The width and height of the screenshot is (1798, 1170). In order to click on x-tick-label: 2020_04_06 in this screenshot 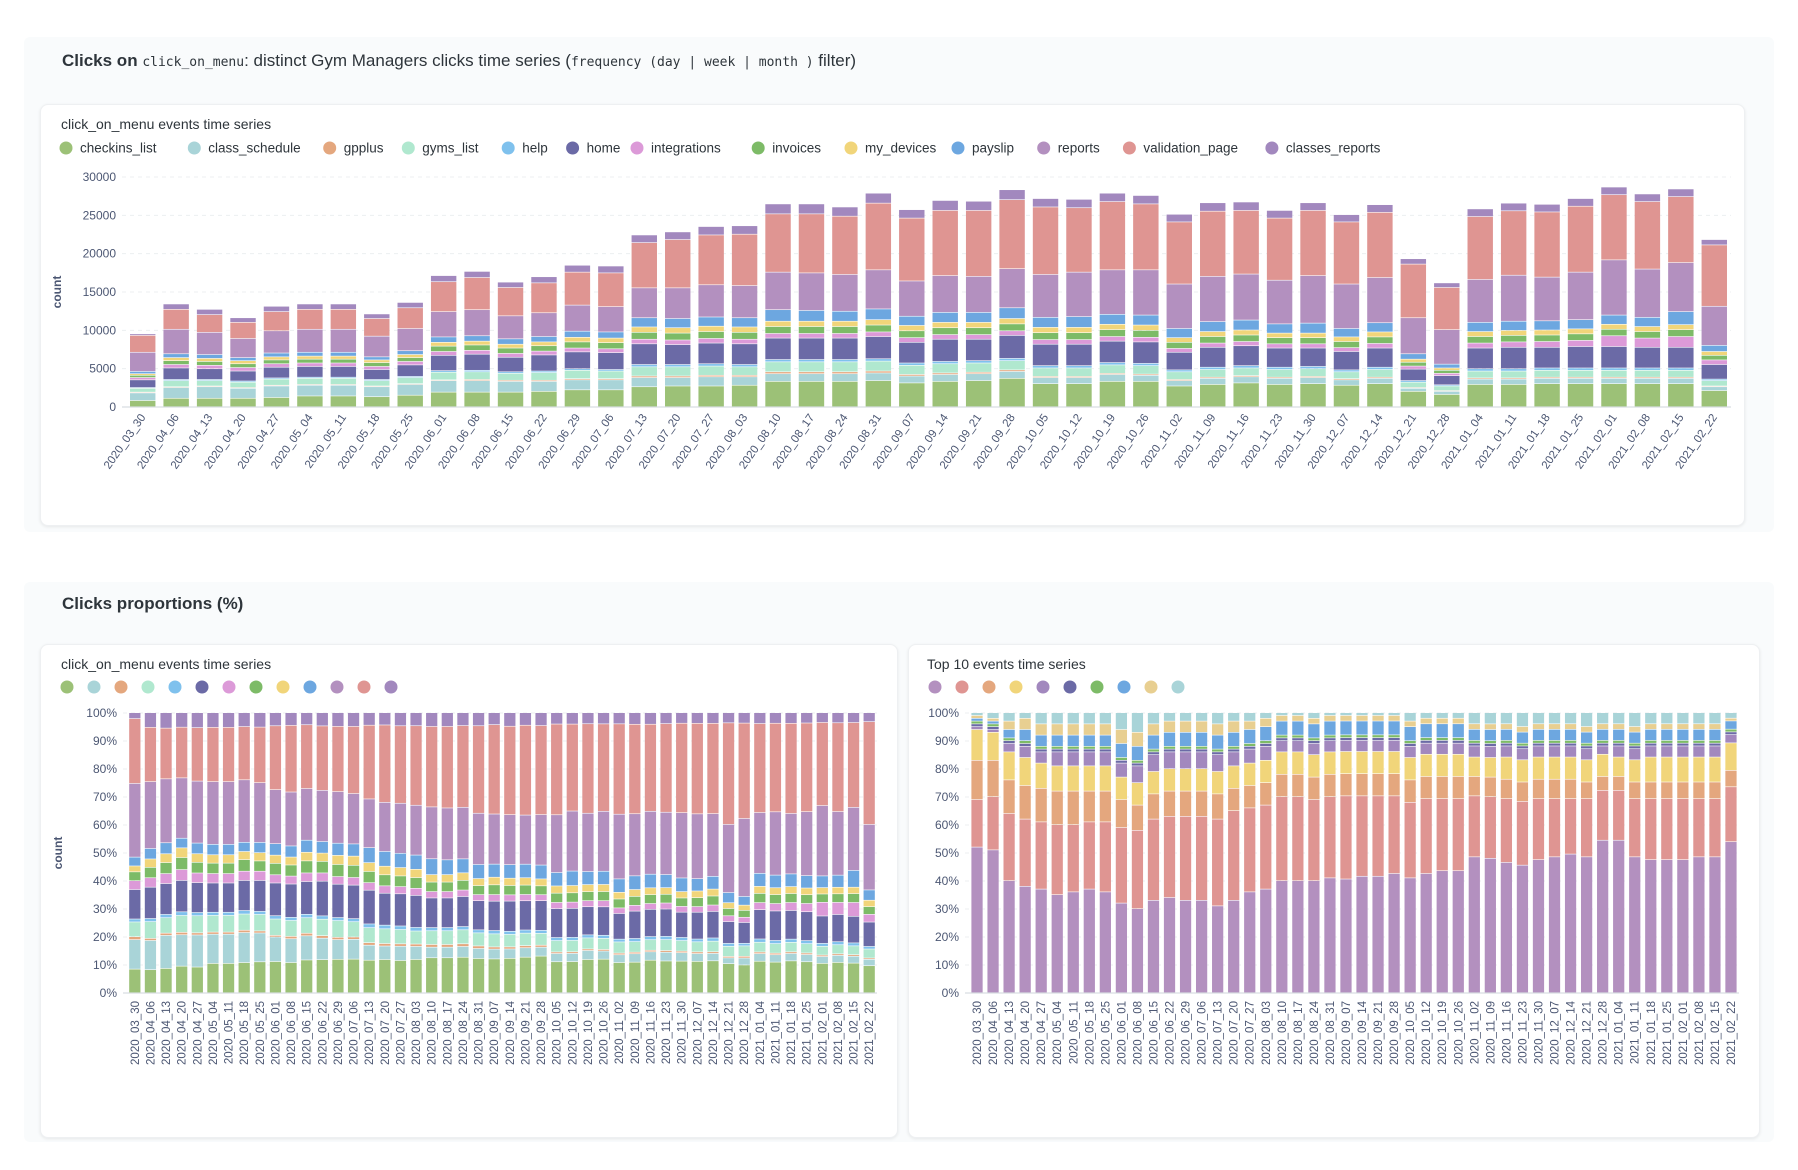, I will do `click(151, 1033)`.